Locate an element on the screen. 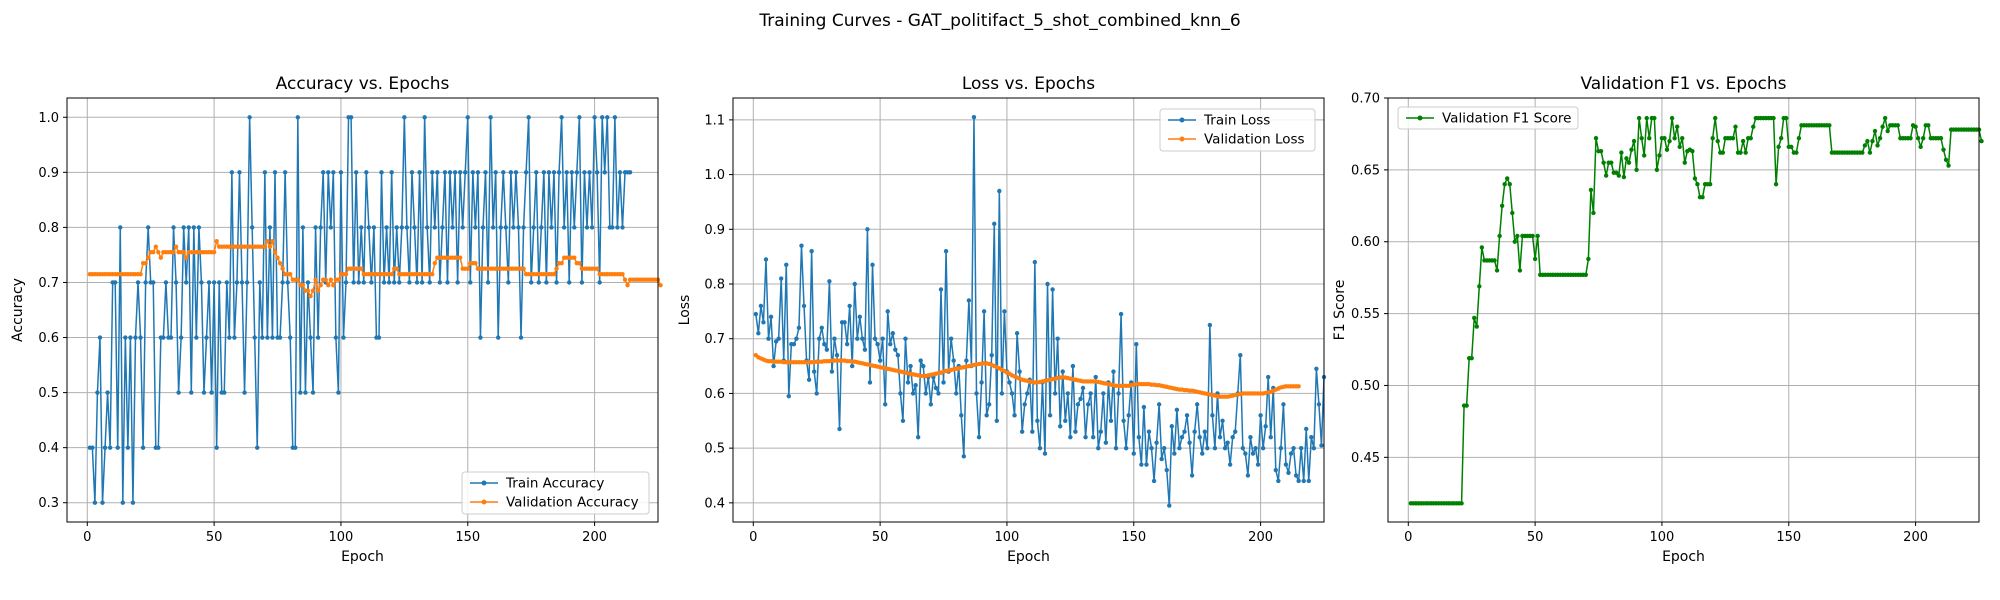  y-tick-label: 0.55 is located at coordinates (1365, 314).